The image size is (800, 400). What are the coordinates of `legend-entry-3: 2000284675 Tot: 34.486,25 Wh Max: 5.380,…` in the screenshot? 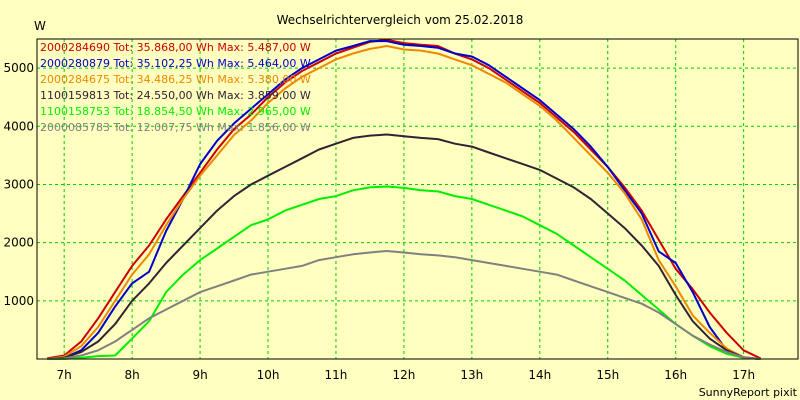 It's located at (175, 79).